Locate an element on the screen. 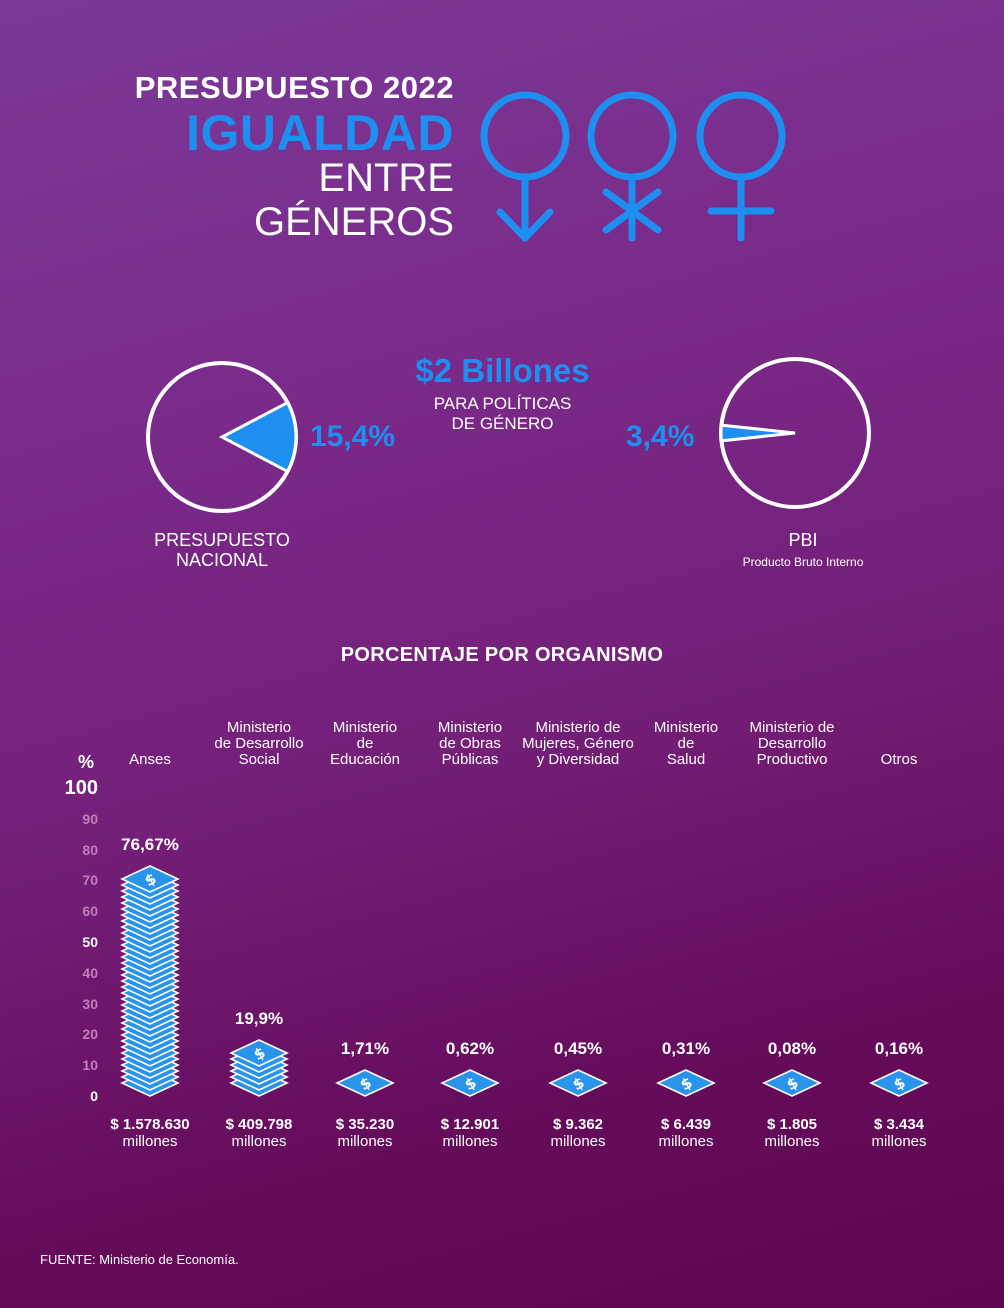 This screenshot has width=1004, height=1308. pie-presupuesto-pct: 15,4% is located at coordinates (353, 436).